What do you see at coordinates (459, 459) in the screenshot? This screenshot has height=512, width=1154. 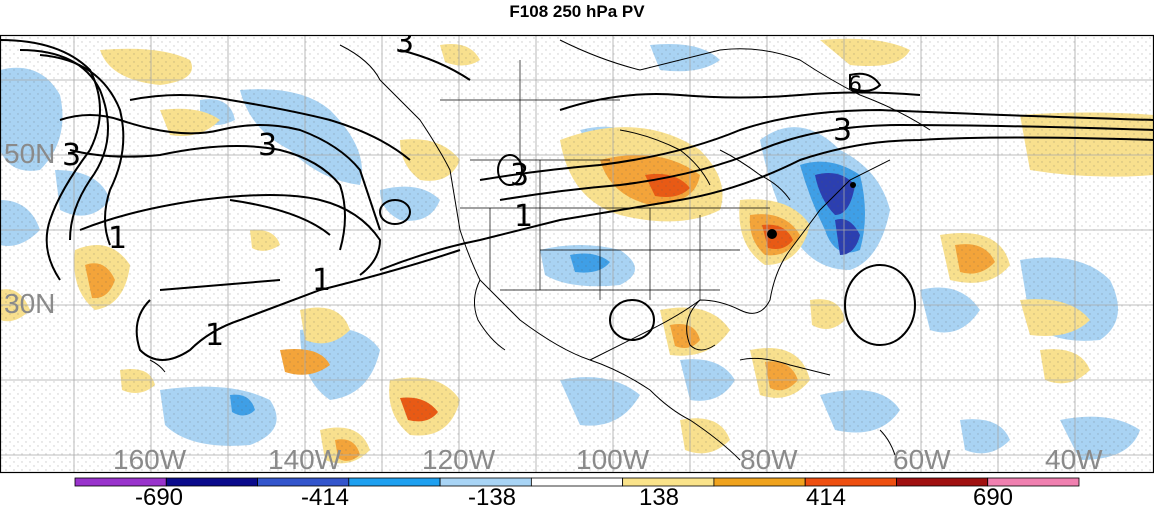 I see `lon-label: 120W` at bounding box center [459, 459].